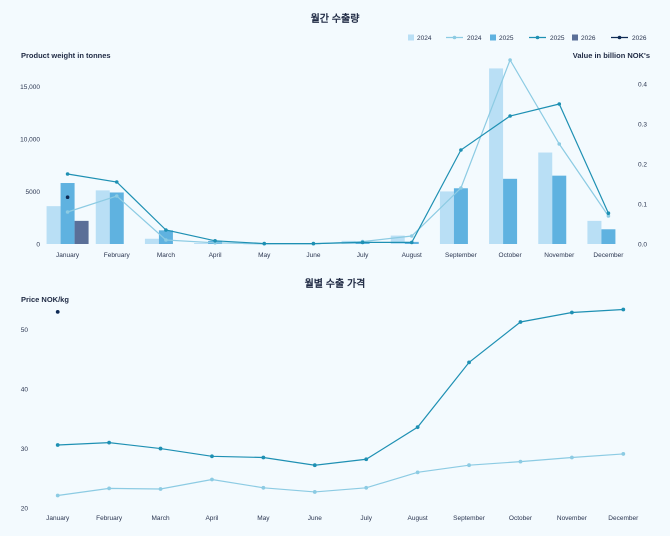  Describe the element at coordinates (25, 390) in the screenshot. I see `y-tick-label: 40` at that location.